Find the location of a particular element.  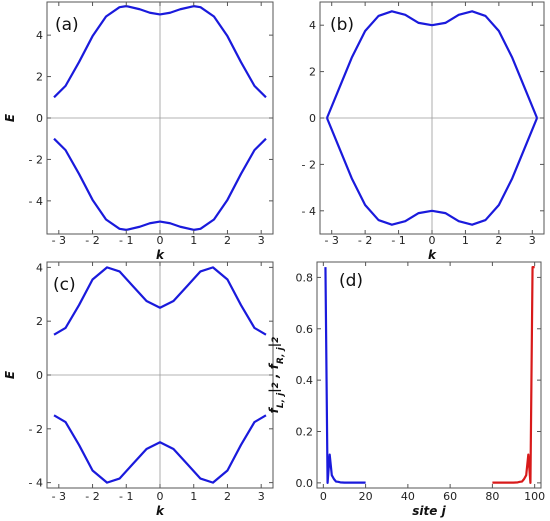

y-tick-label: 0.4 is located at coordinates (305, 380).